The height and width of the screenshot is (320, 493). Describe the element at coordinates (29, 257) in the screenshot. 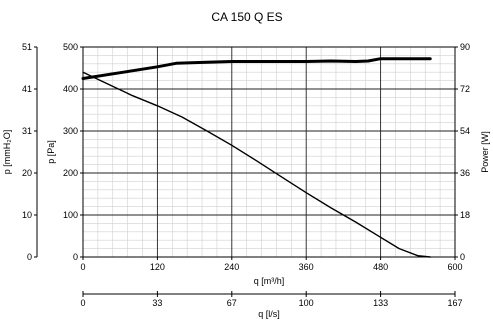

I see `y-left2-tick-label: 0` at that location.